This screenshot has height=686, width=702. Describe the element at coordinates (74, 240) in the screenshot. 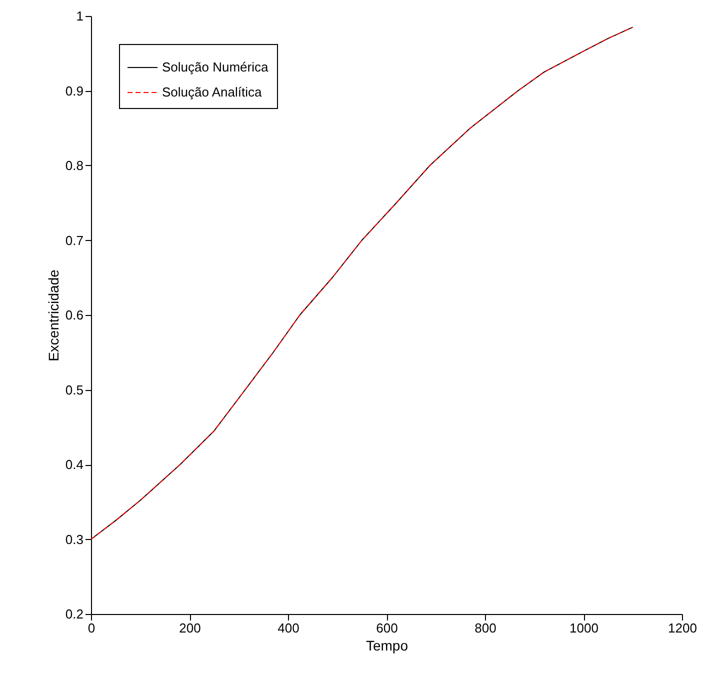

I see `y-tick-label: 0.7` at that location.